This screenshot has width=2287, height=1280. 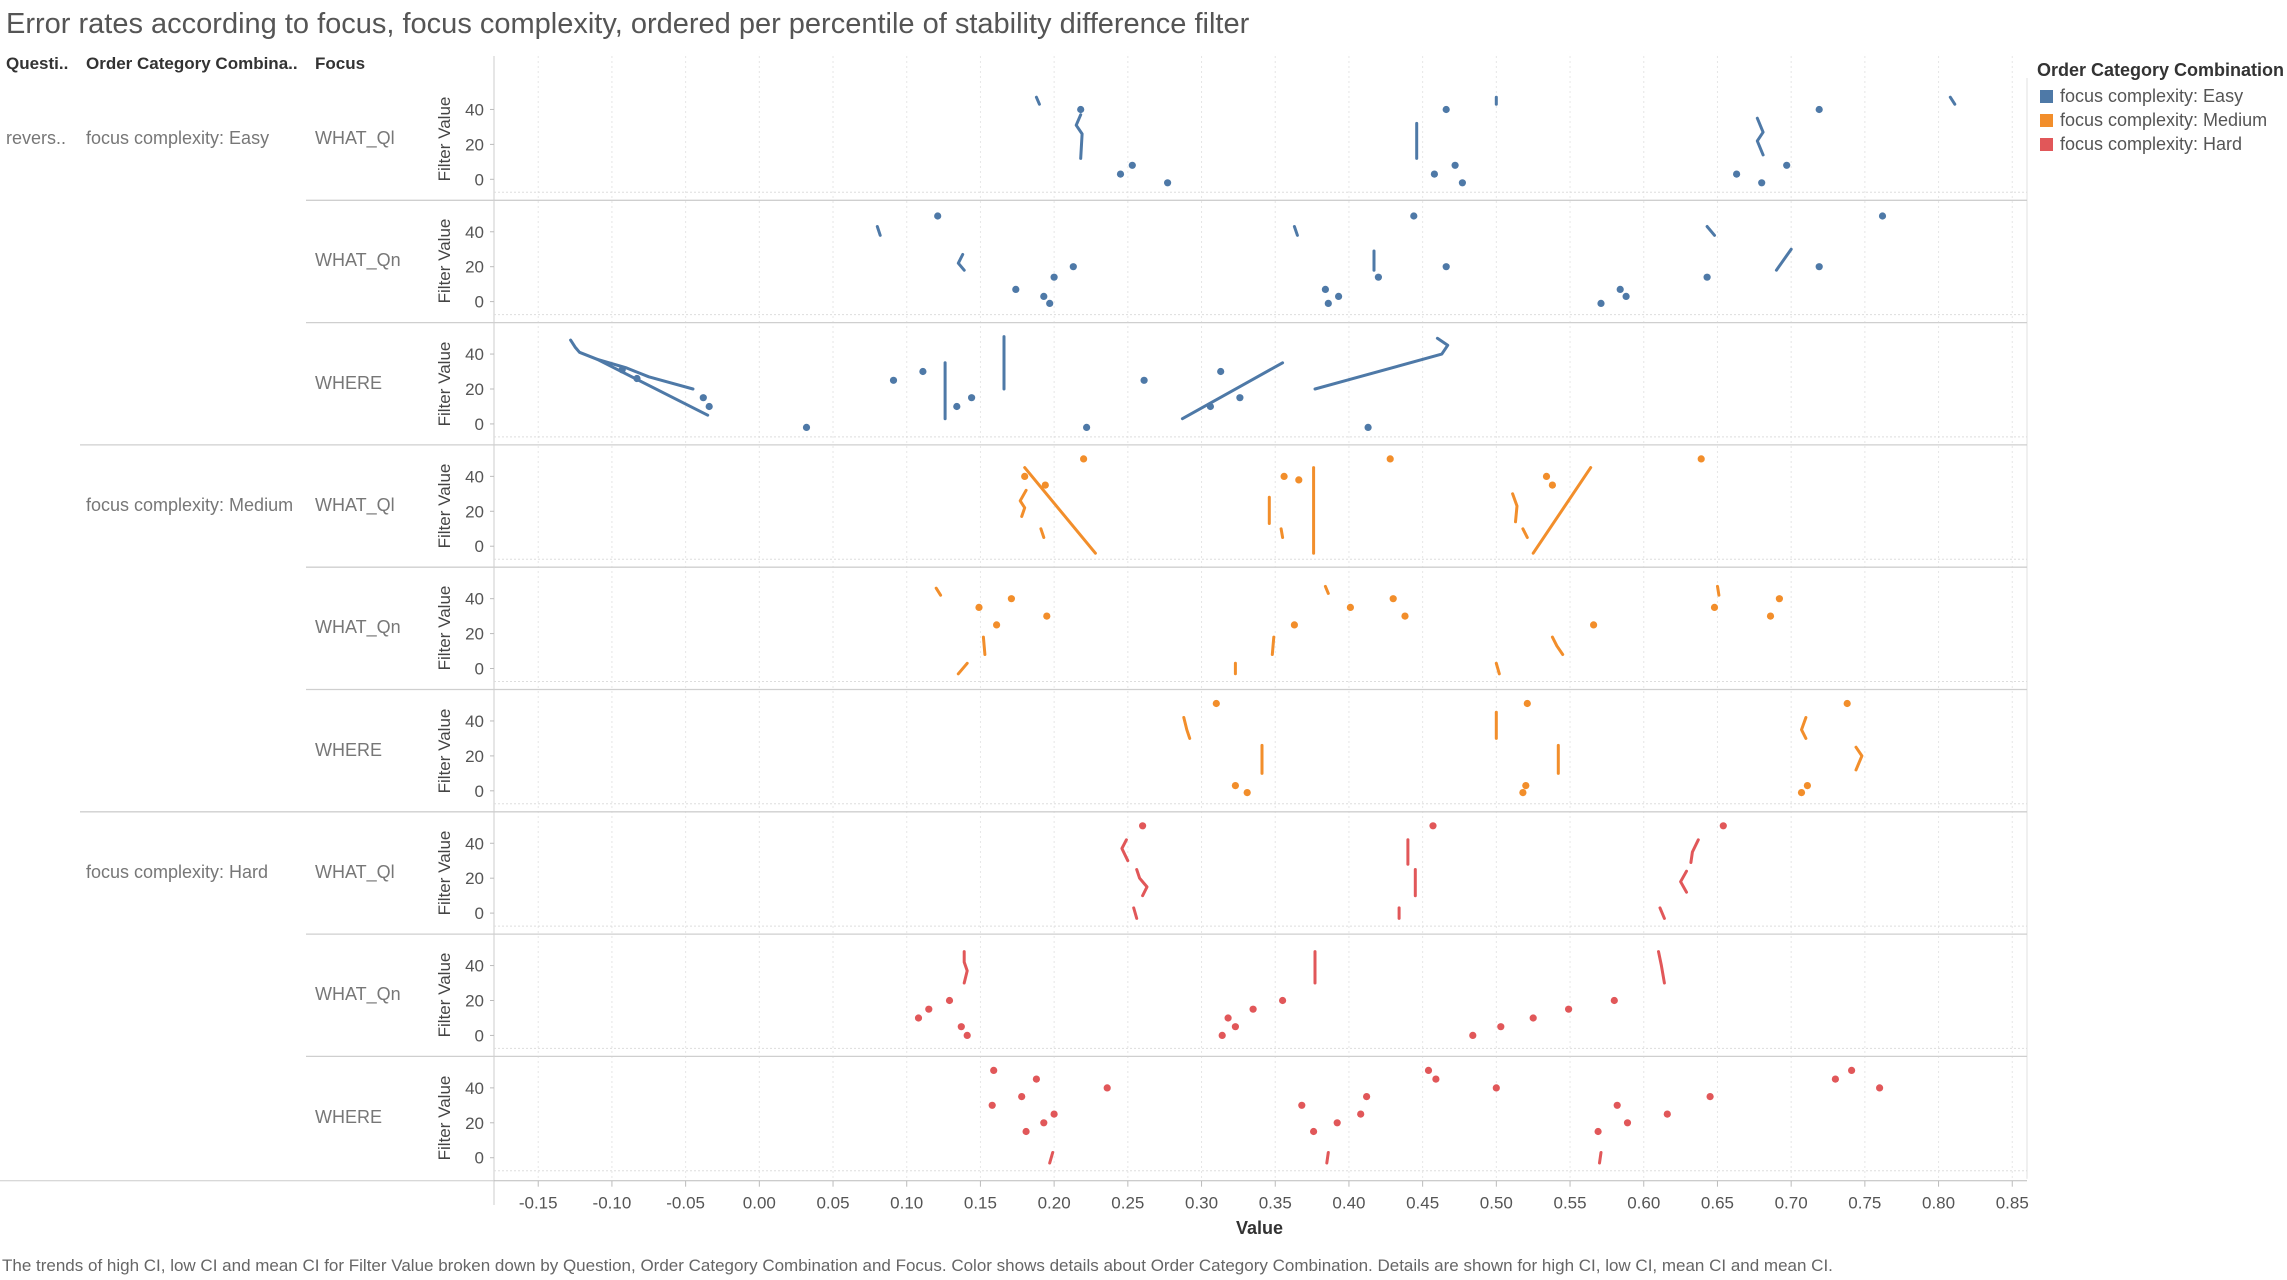 I want to click on x-tick-label: 0.40, so click(x=1348, y=1203).